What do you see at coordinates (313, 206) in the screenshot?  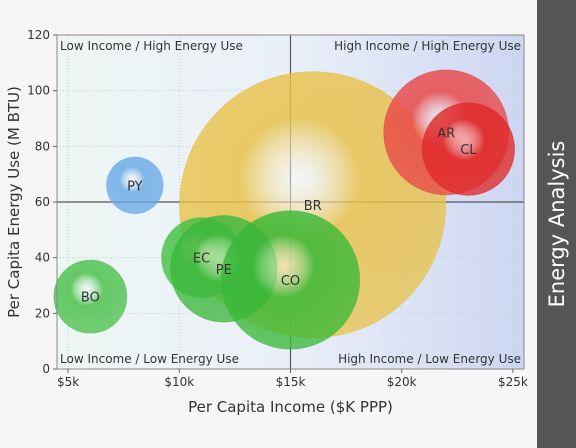 I see `bubble-label-br: BR` at bounding box center [313, 206].